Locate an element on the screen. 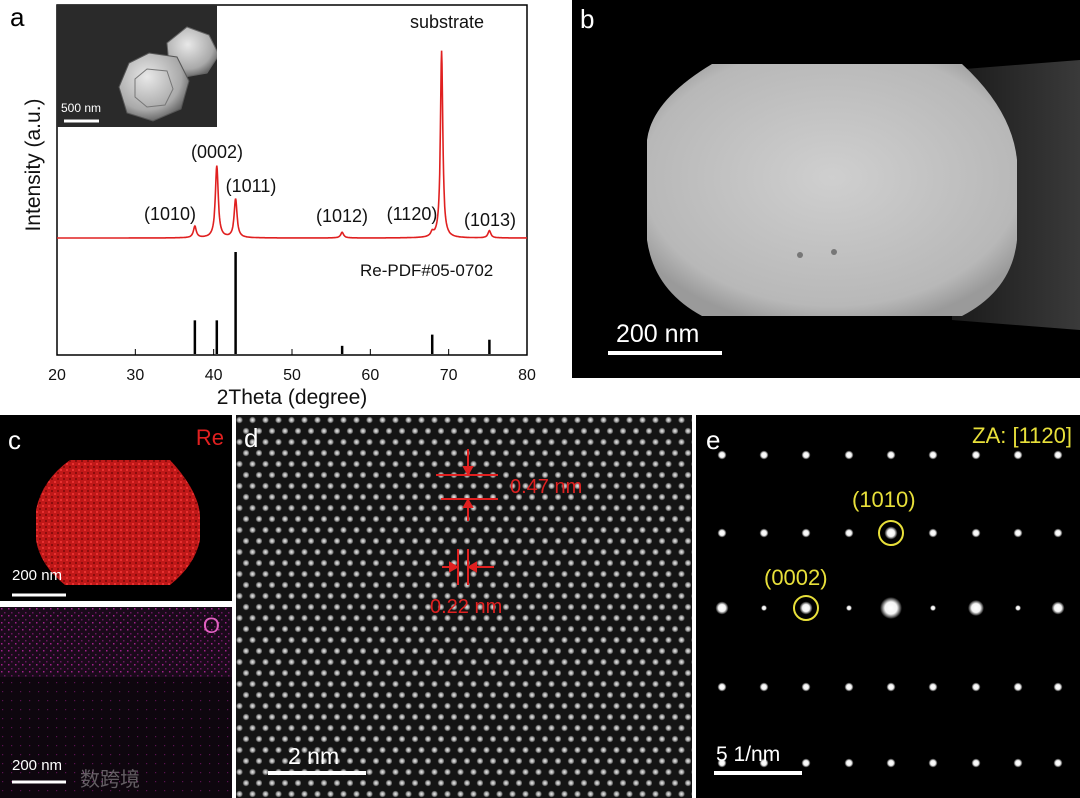  x-tick-label: 20 is located at coordinates (57, 375).